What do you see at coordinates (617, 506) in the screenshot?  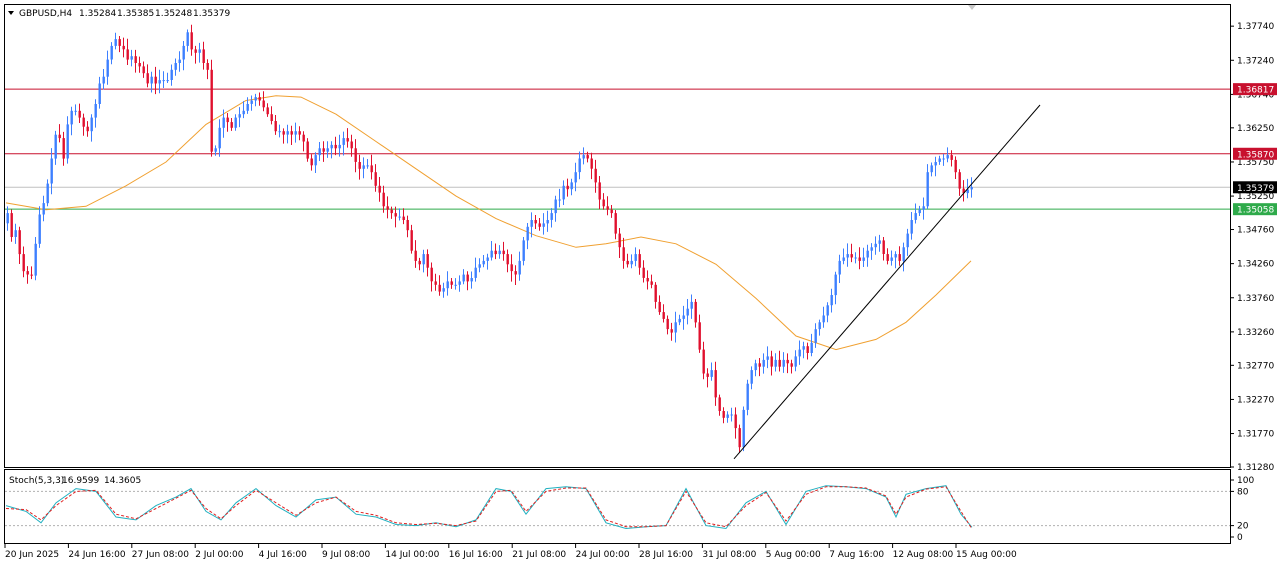 I see `indicator-frame` at bounding box center [617, 506].